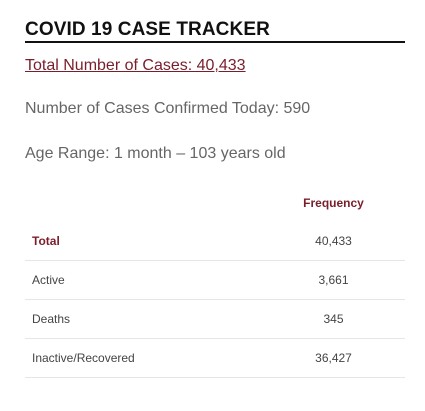 This screenshot has height=411, width=425. I want to click on table-row-deaths: Deaths 345, so click(215, 319).